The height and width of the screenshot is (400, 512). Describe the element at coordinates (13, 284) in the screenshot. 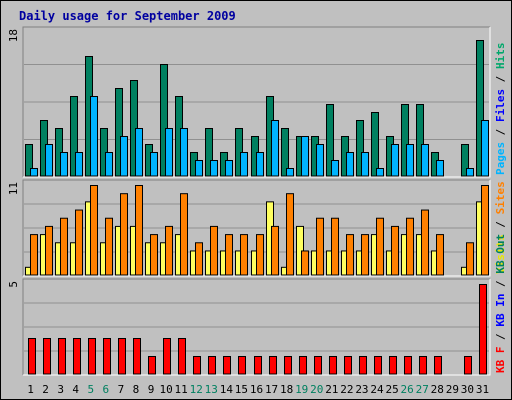

I see `y-max-label: 5` at that location.